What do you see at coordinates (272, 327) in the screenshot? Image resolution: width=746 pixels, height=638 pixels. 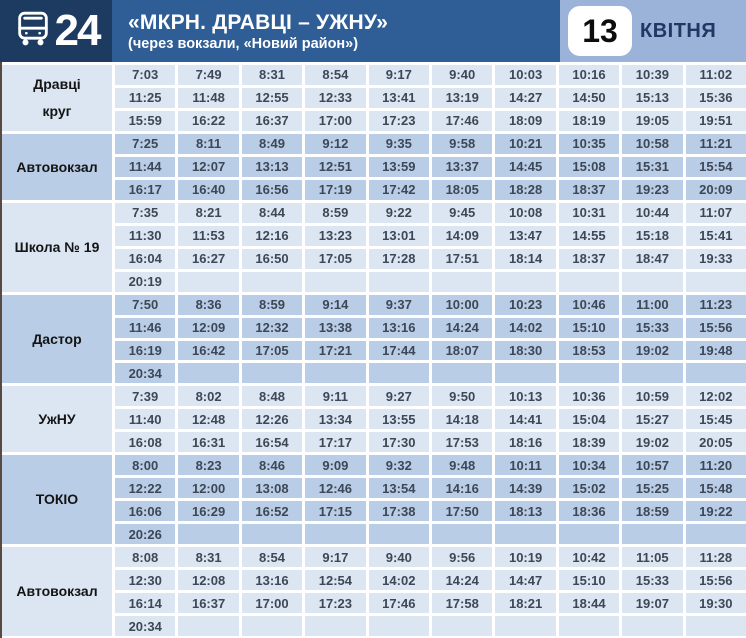 I see `time-cell: 12:32` at bounding box center [272, 327].